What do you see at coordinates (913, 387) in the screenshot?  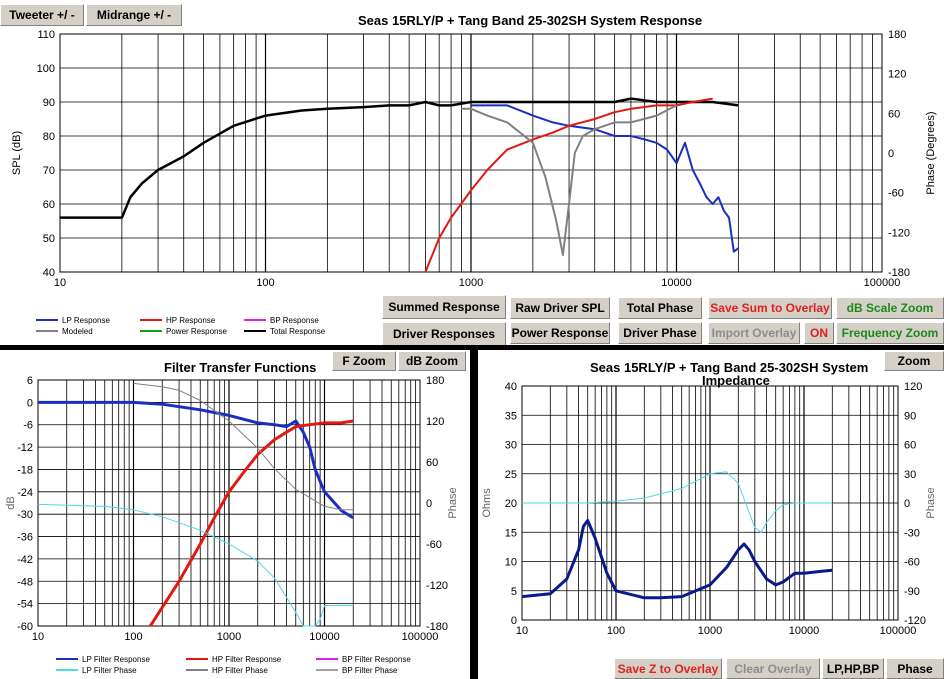 I see `imp-y2-tick-label: 120` at bounding box center [913, 387].